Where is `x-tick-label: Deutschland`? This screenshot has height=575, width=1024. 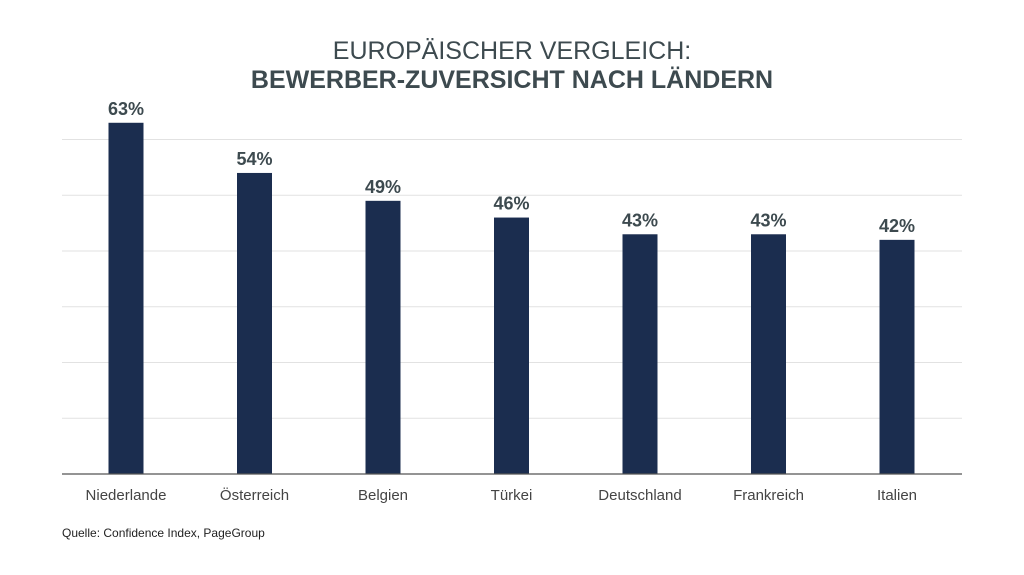
x-tick-label: Deutschland is located at coordinates (639, 495).